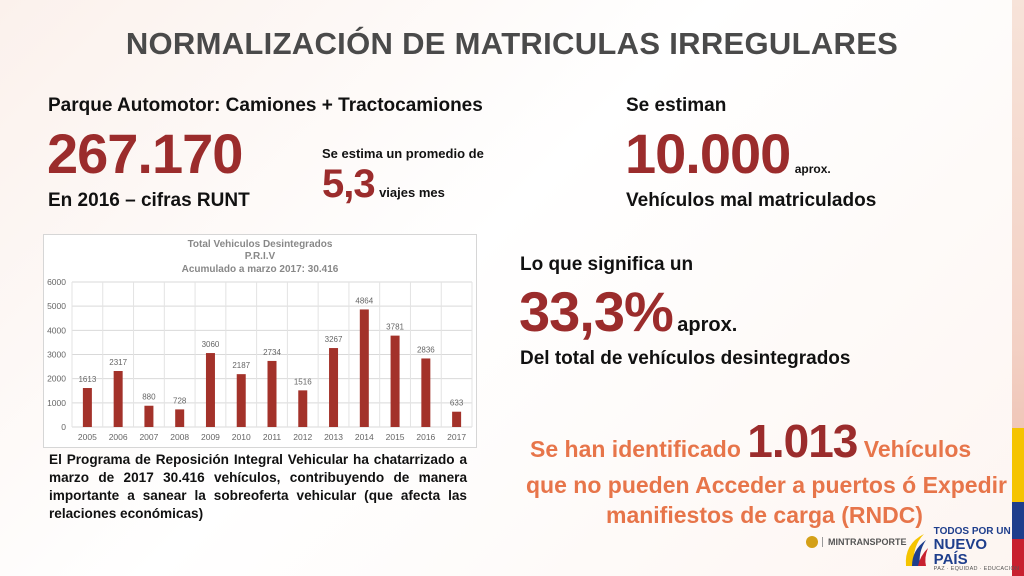  What do you see at coordinates (149, 200) in the screenshot?
I see `parque-sub: En 2016 – cifras RUNT` at bounding box center [149, 200].